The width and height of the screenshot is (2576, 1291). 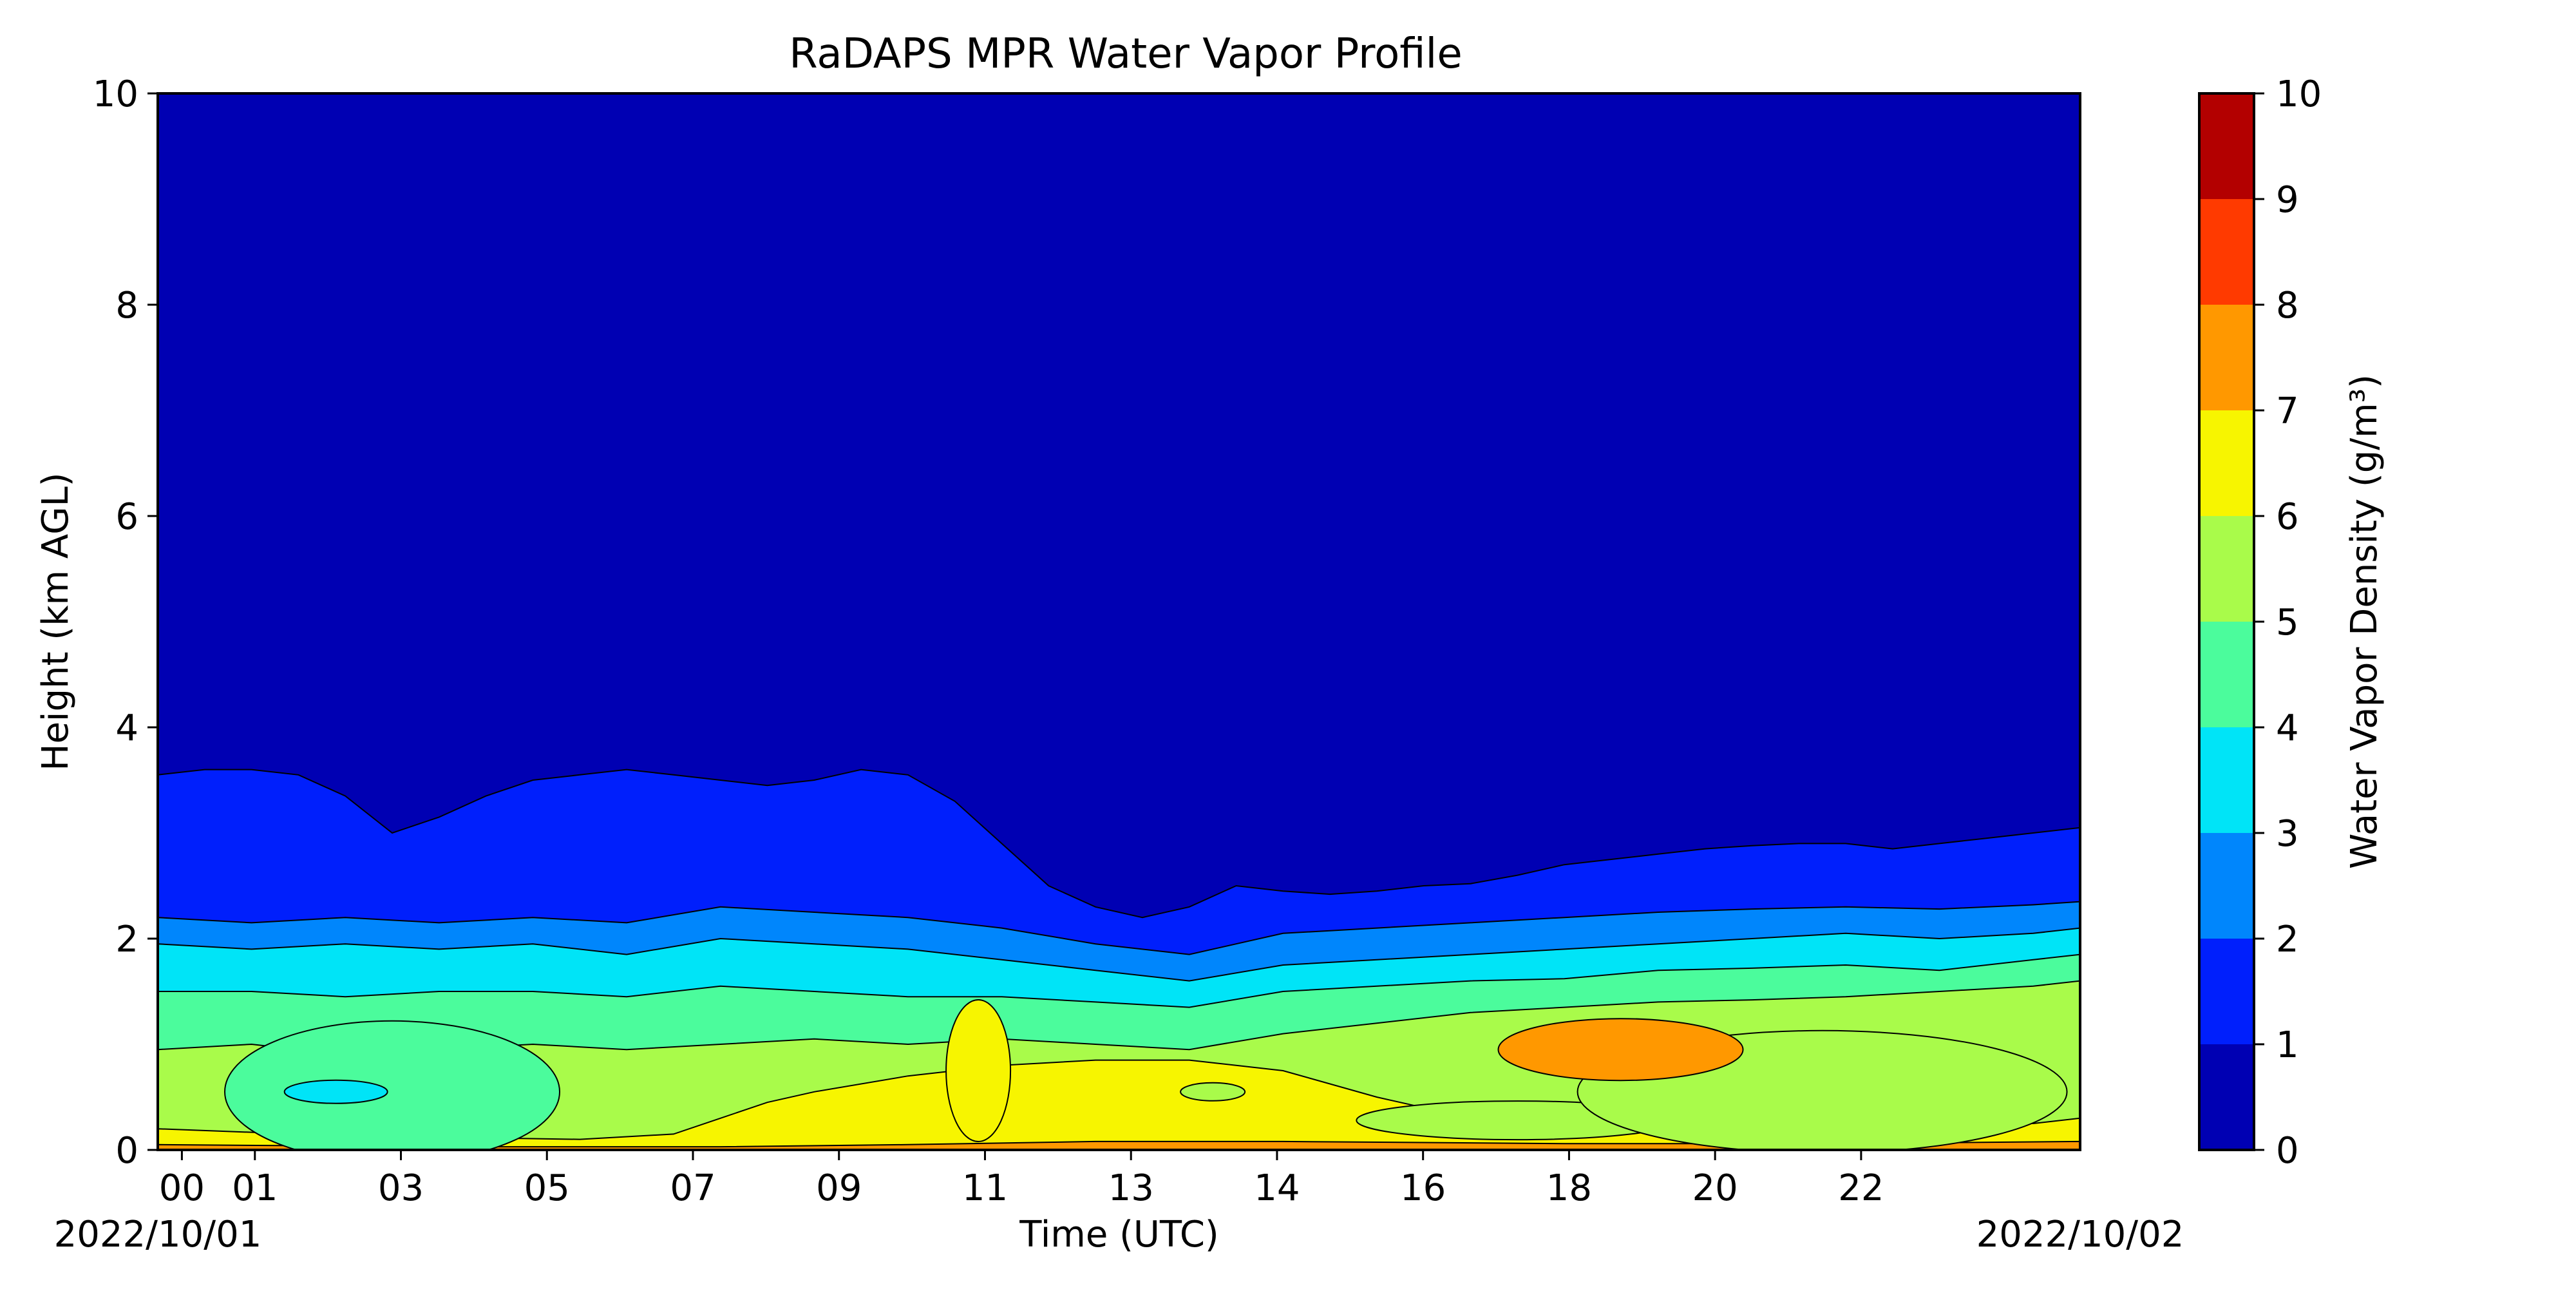 What do you see at coordinates (127, 728) in the screenshot?
I see `y-tick-label: 4` at bounding box center [127, 728].